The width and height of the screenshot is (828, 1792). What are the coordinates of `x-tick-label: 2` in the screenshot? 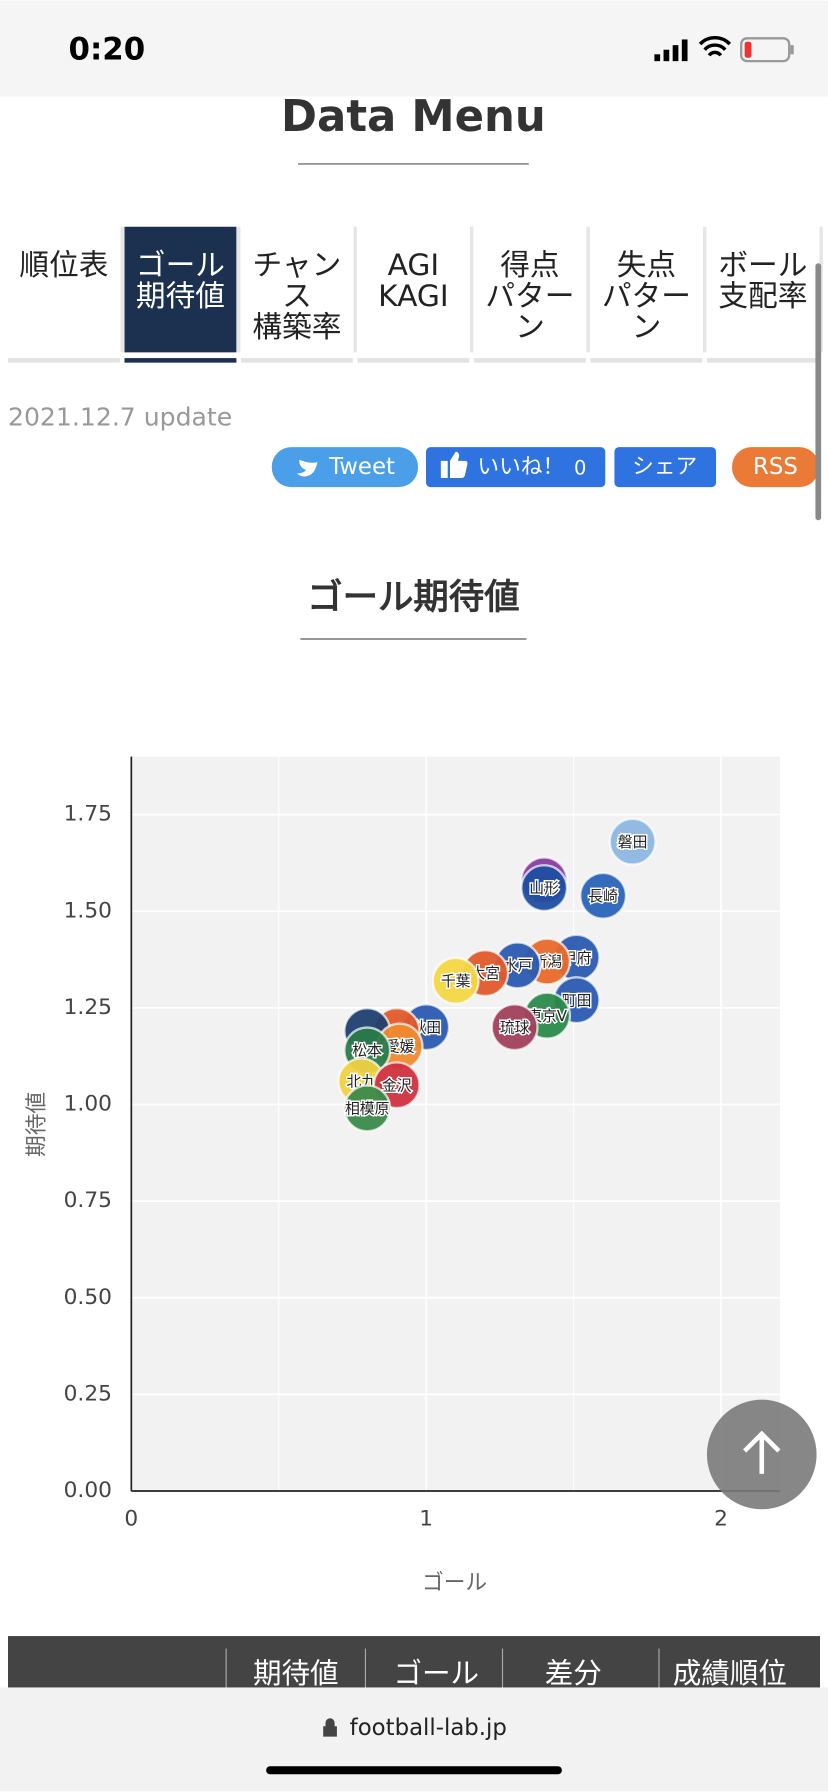 It's located at (721, 1519).